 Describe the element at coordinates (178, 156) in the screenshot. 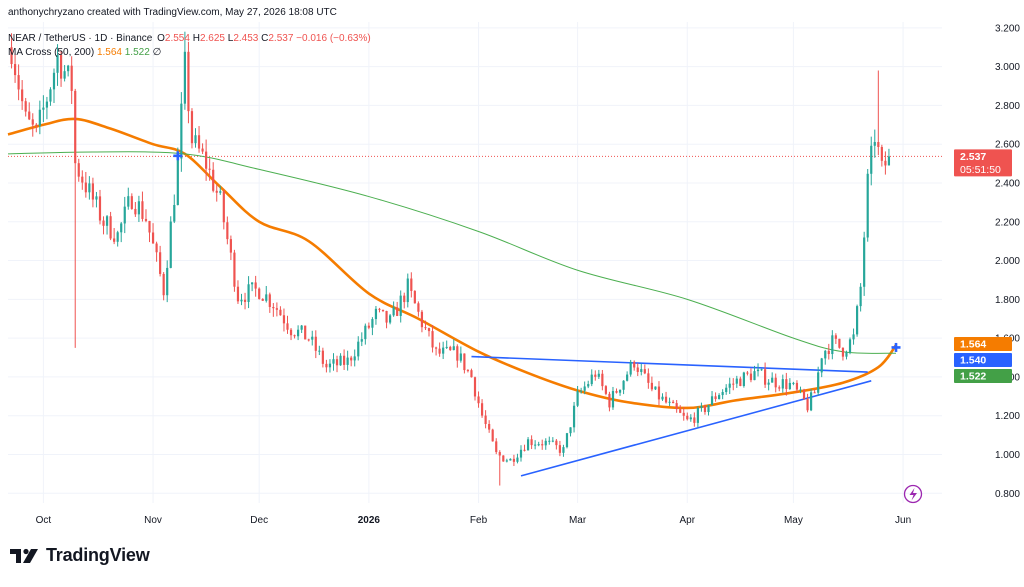

I see `cross-marker-bar` at that location.